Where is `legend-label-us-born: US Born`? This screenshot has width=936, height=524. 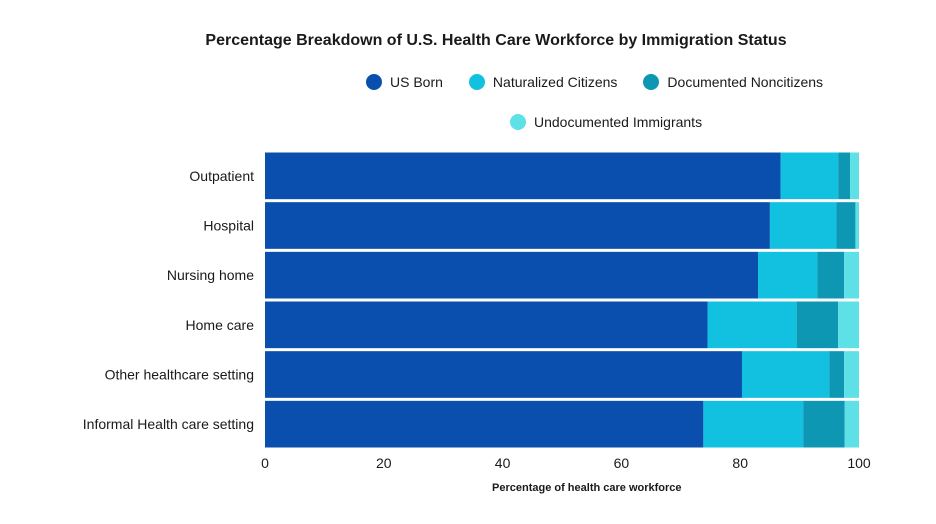
legend-label-us-born: US Born is located at coordinates (416, 82).